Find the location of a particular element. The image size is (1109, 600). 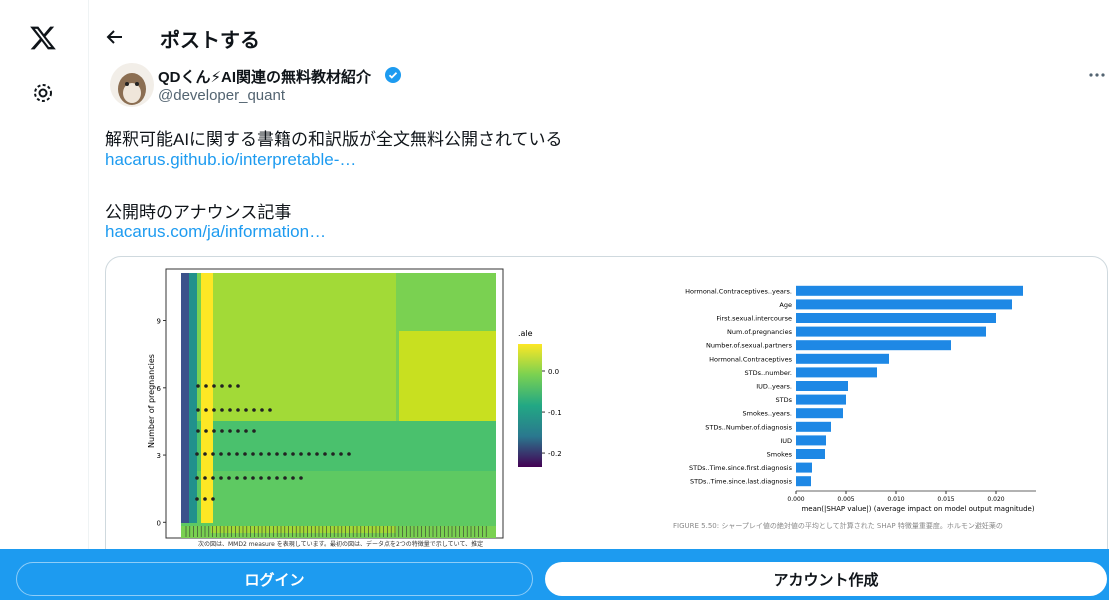

post-text: 解釈可能AIに関する書籍の和訳版が全文無料公開されている is located at coordinates (334, 139).